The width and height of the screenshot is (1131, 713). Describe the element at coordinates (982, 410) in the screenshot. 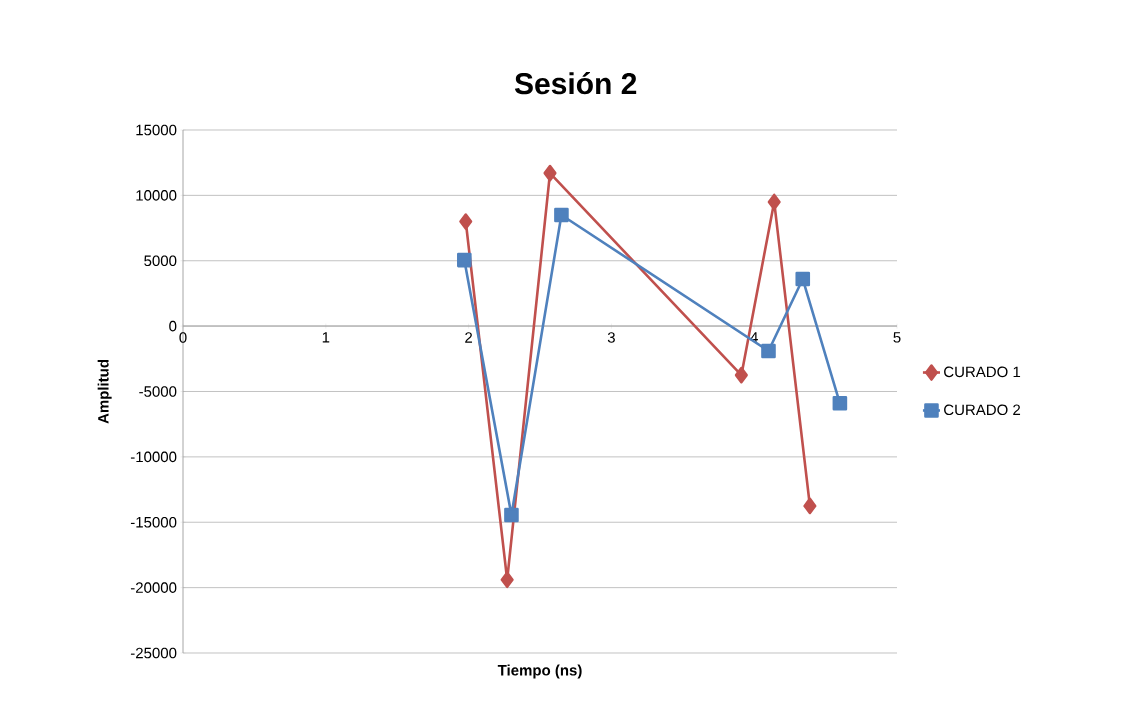

I see `legend-label: CURADO 2` at that location.